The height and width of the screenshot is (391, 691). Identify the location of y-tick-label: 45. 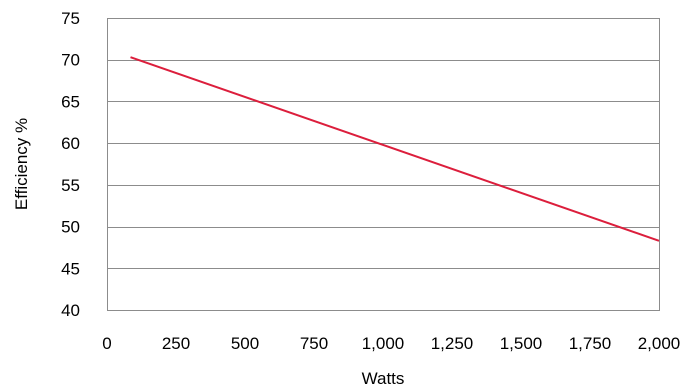
(70, 268).